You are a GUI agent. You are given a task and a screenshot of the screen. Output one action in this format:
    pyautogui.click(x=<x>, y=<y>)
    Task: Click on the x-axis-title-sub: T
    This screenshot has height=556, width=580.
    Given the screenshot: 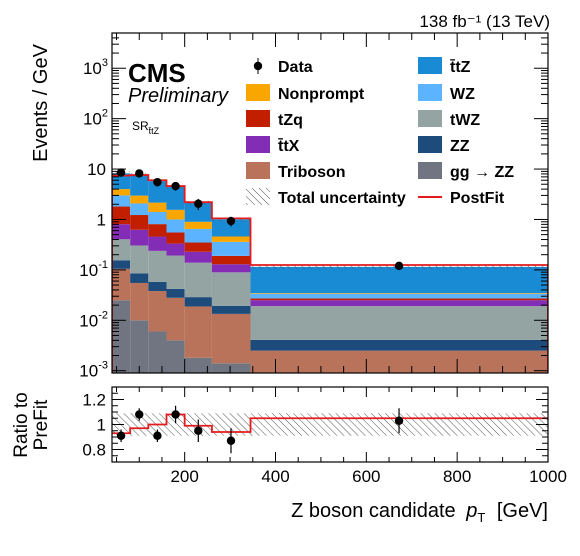 What is the action you would take?
    pyautogui.click(x=481, y=517)
    